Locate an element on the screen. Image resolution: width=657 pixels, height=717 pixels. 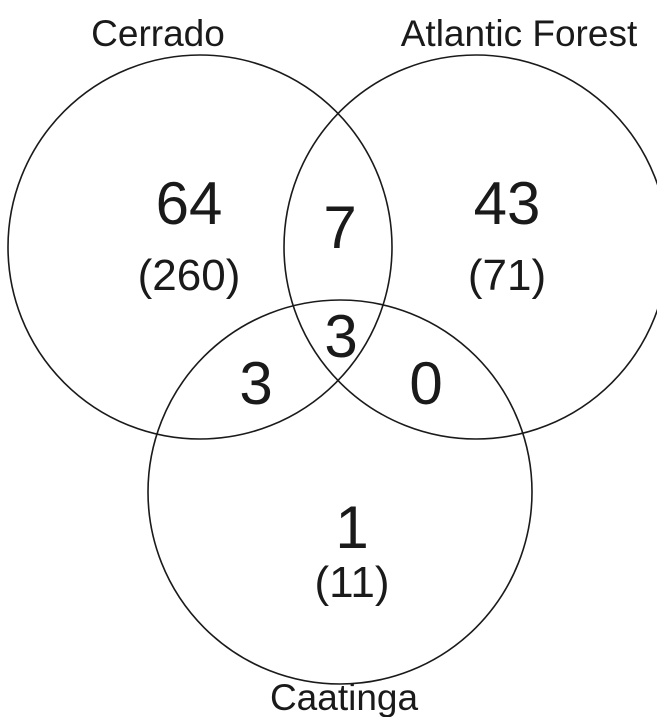
atlantic-forest-only-count: 43 is located at coordinates (507, 203).